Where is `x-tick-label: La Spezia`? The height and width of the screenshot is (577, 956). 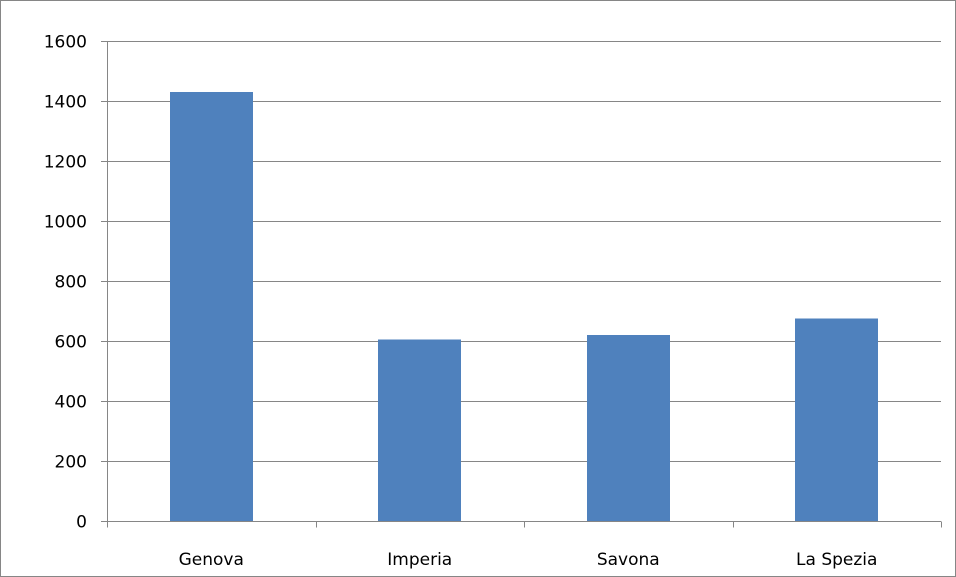
x-tick-label: La Spezia is located at coordinates (836, 560).